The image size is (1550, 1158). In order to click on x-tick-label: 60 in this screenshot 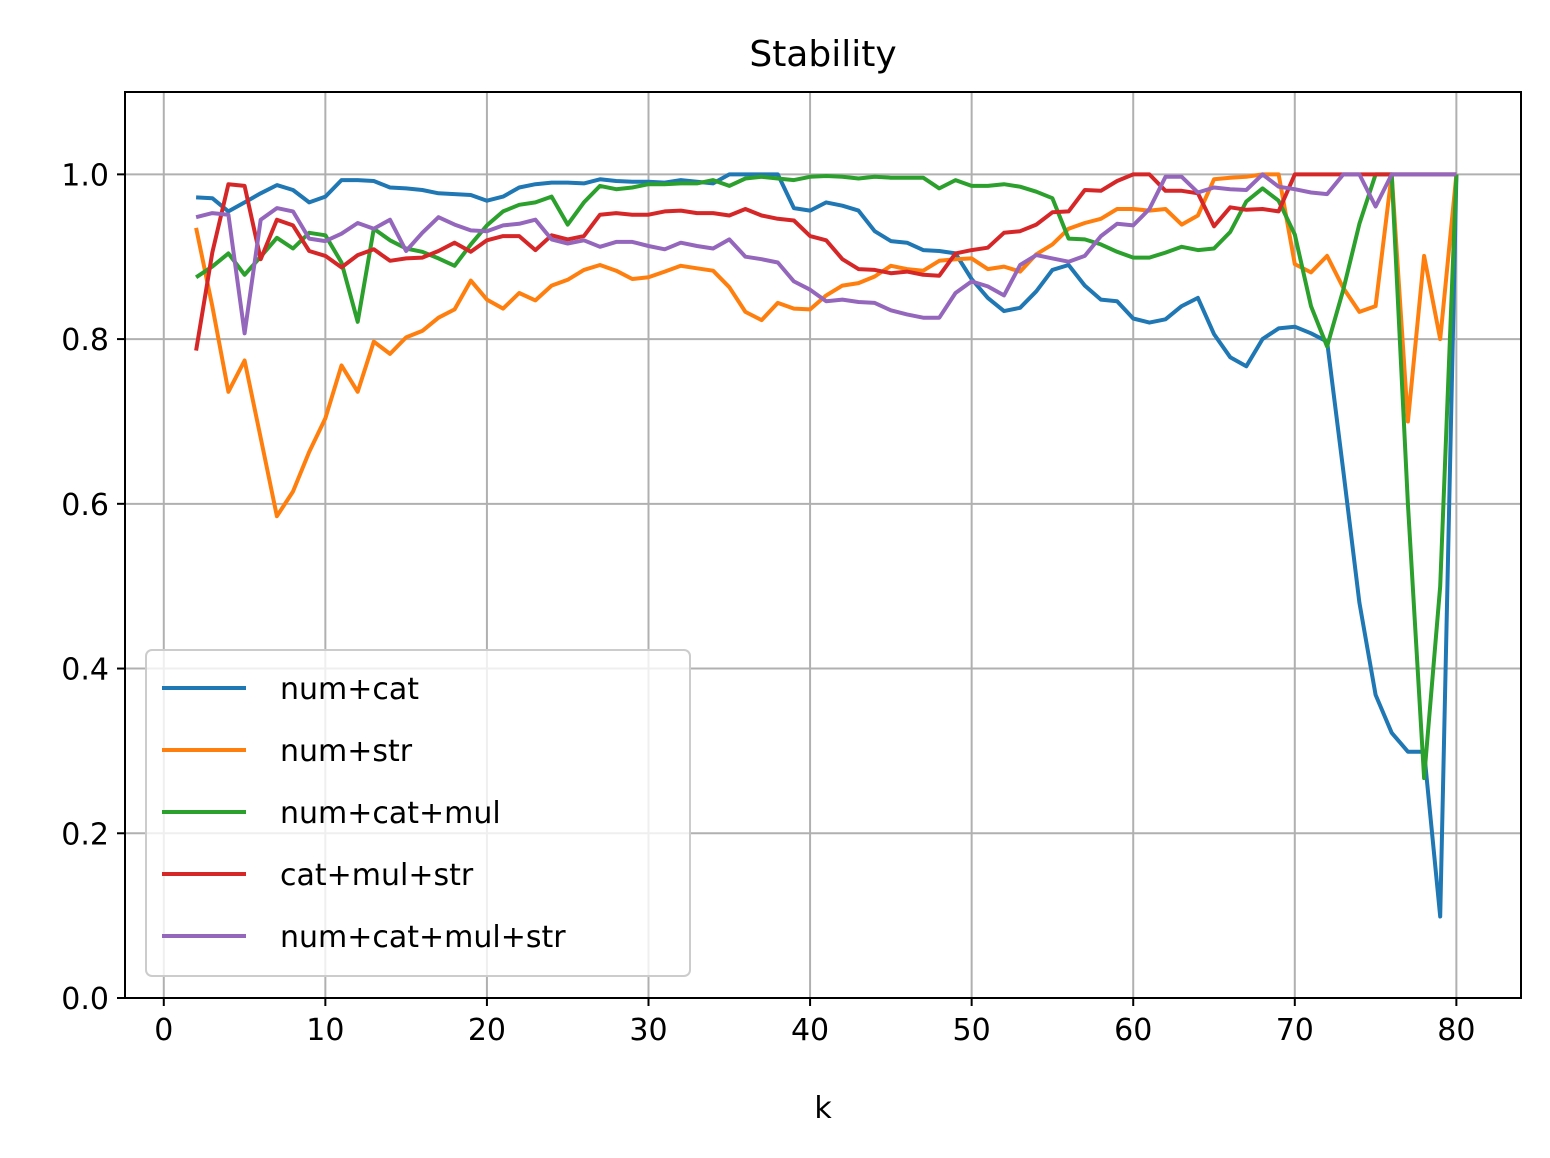, I will do `click(1133, 1030)`.